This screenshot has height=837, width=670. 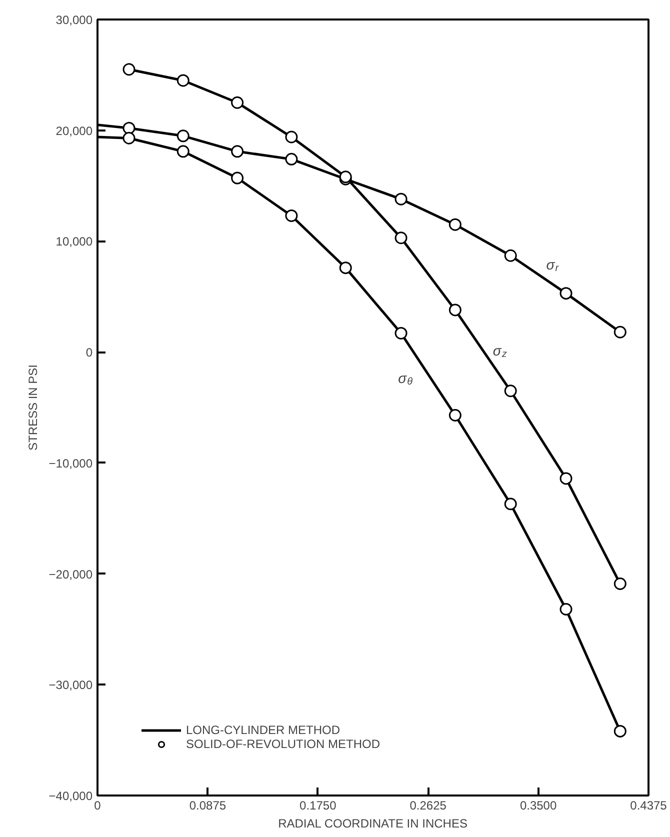 What do you see at coordinates (74, 131) in the screenshot?
I see `y-tick-label: 20,000` at bounding box center [74, 131].